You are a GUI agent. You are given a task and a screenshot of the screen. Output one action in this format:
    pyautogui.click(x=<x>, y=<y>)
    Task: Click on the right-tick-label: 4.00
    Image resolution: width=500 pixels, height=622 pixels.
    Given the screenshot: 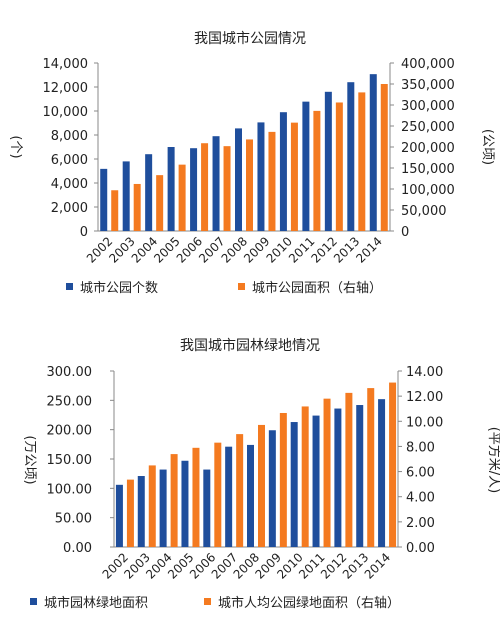 What is the action you would take?
    pyautogui.click(x=420, y=498)
    